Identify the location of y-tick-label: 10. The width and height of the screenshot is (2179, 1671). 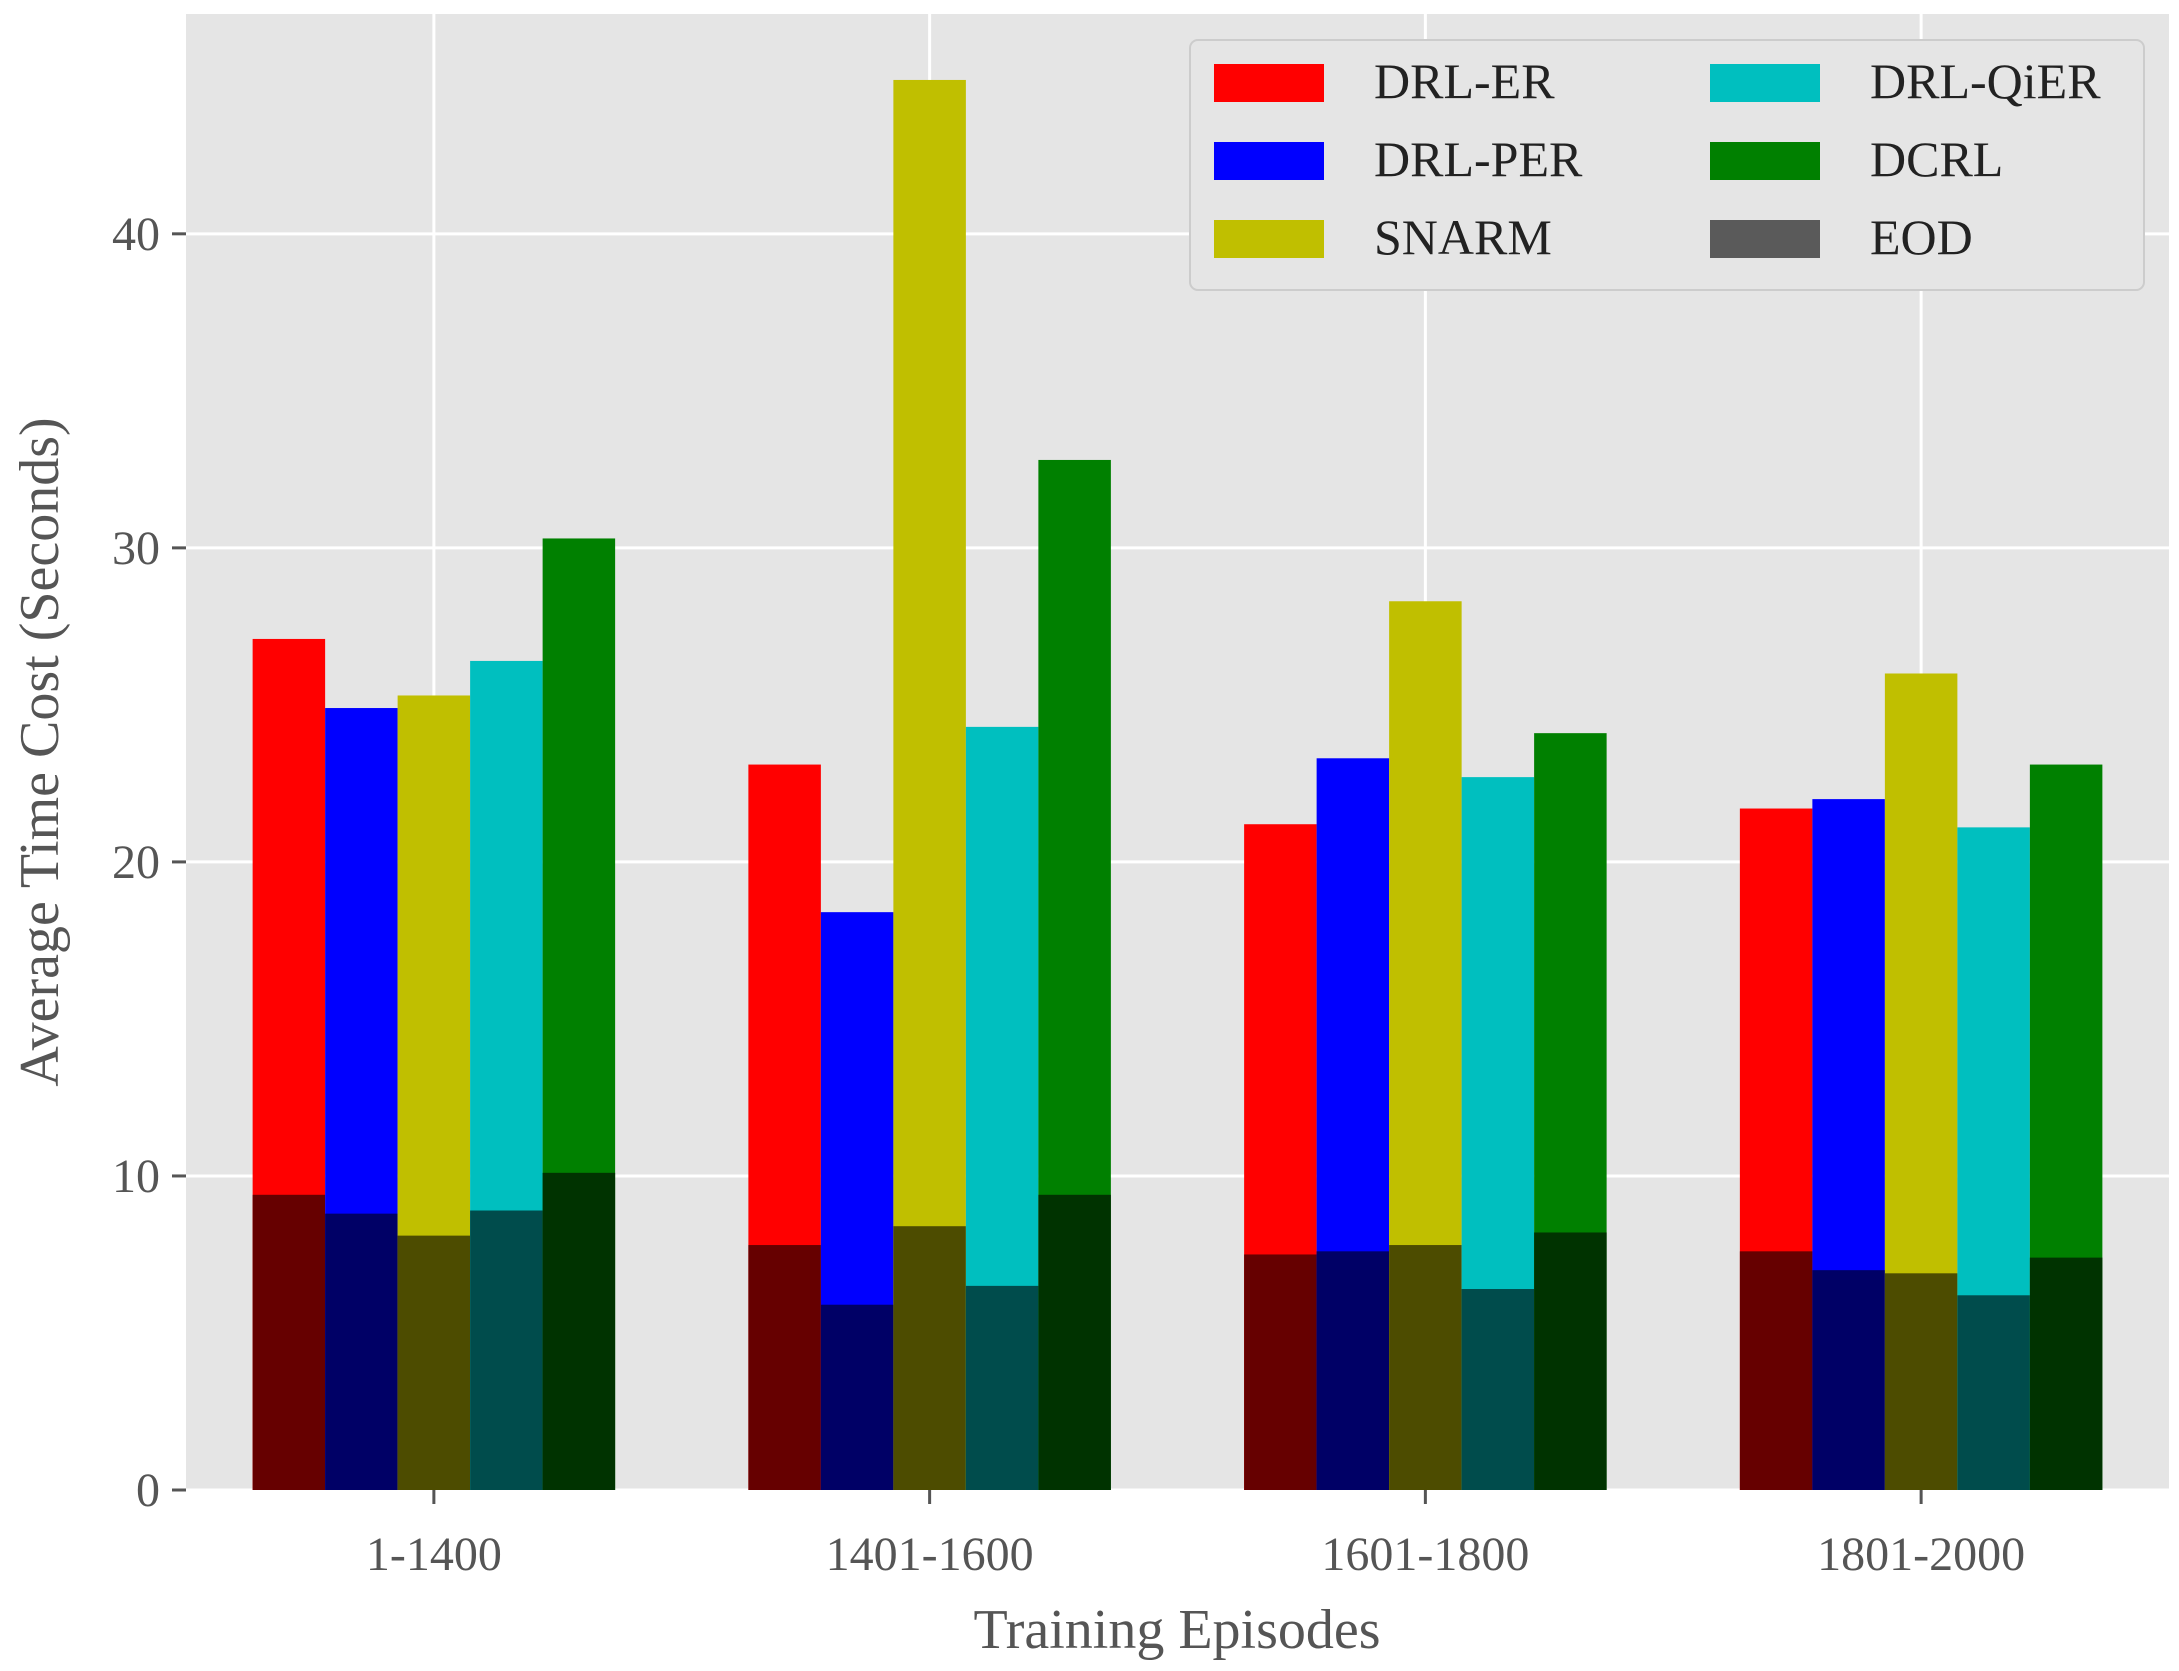
(136, 1176).